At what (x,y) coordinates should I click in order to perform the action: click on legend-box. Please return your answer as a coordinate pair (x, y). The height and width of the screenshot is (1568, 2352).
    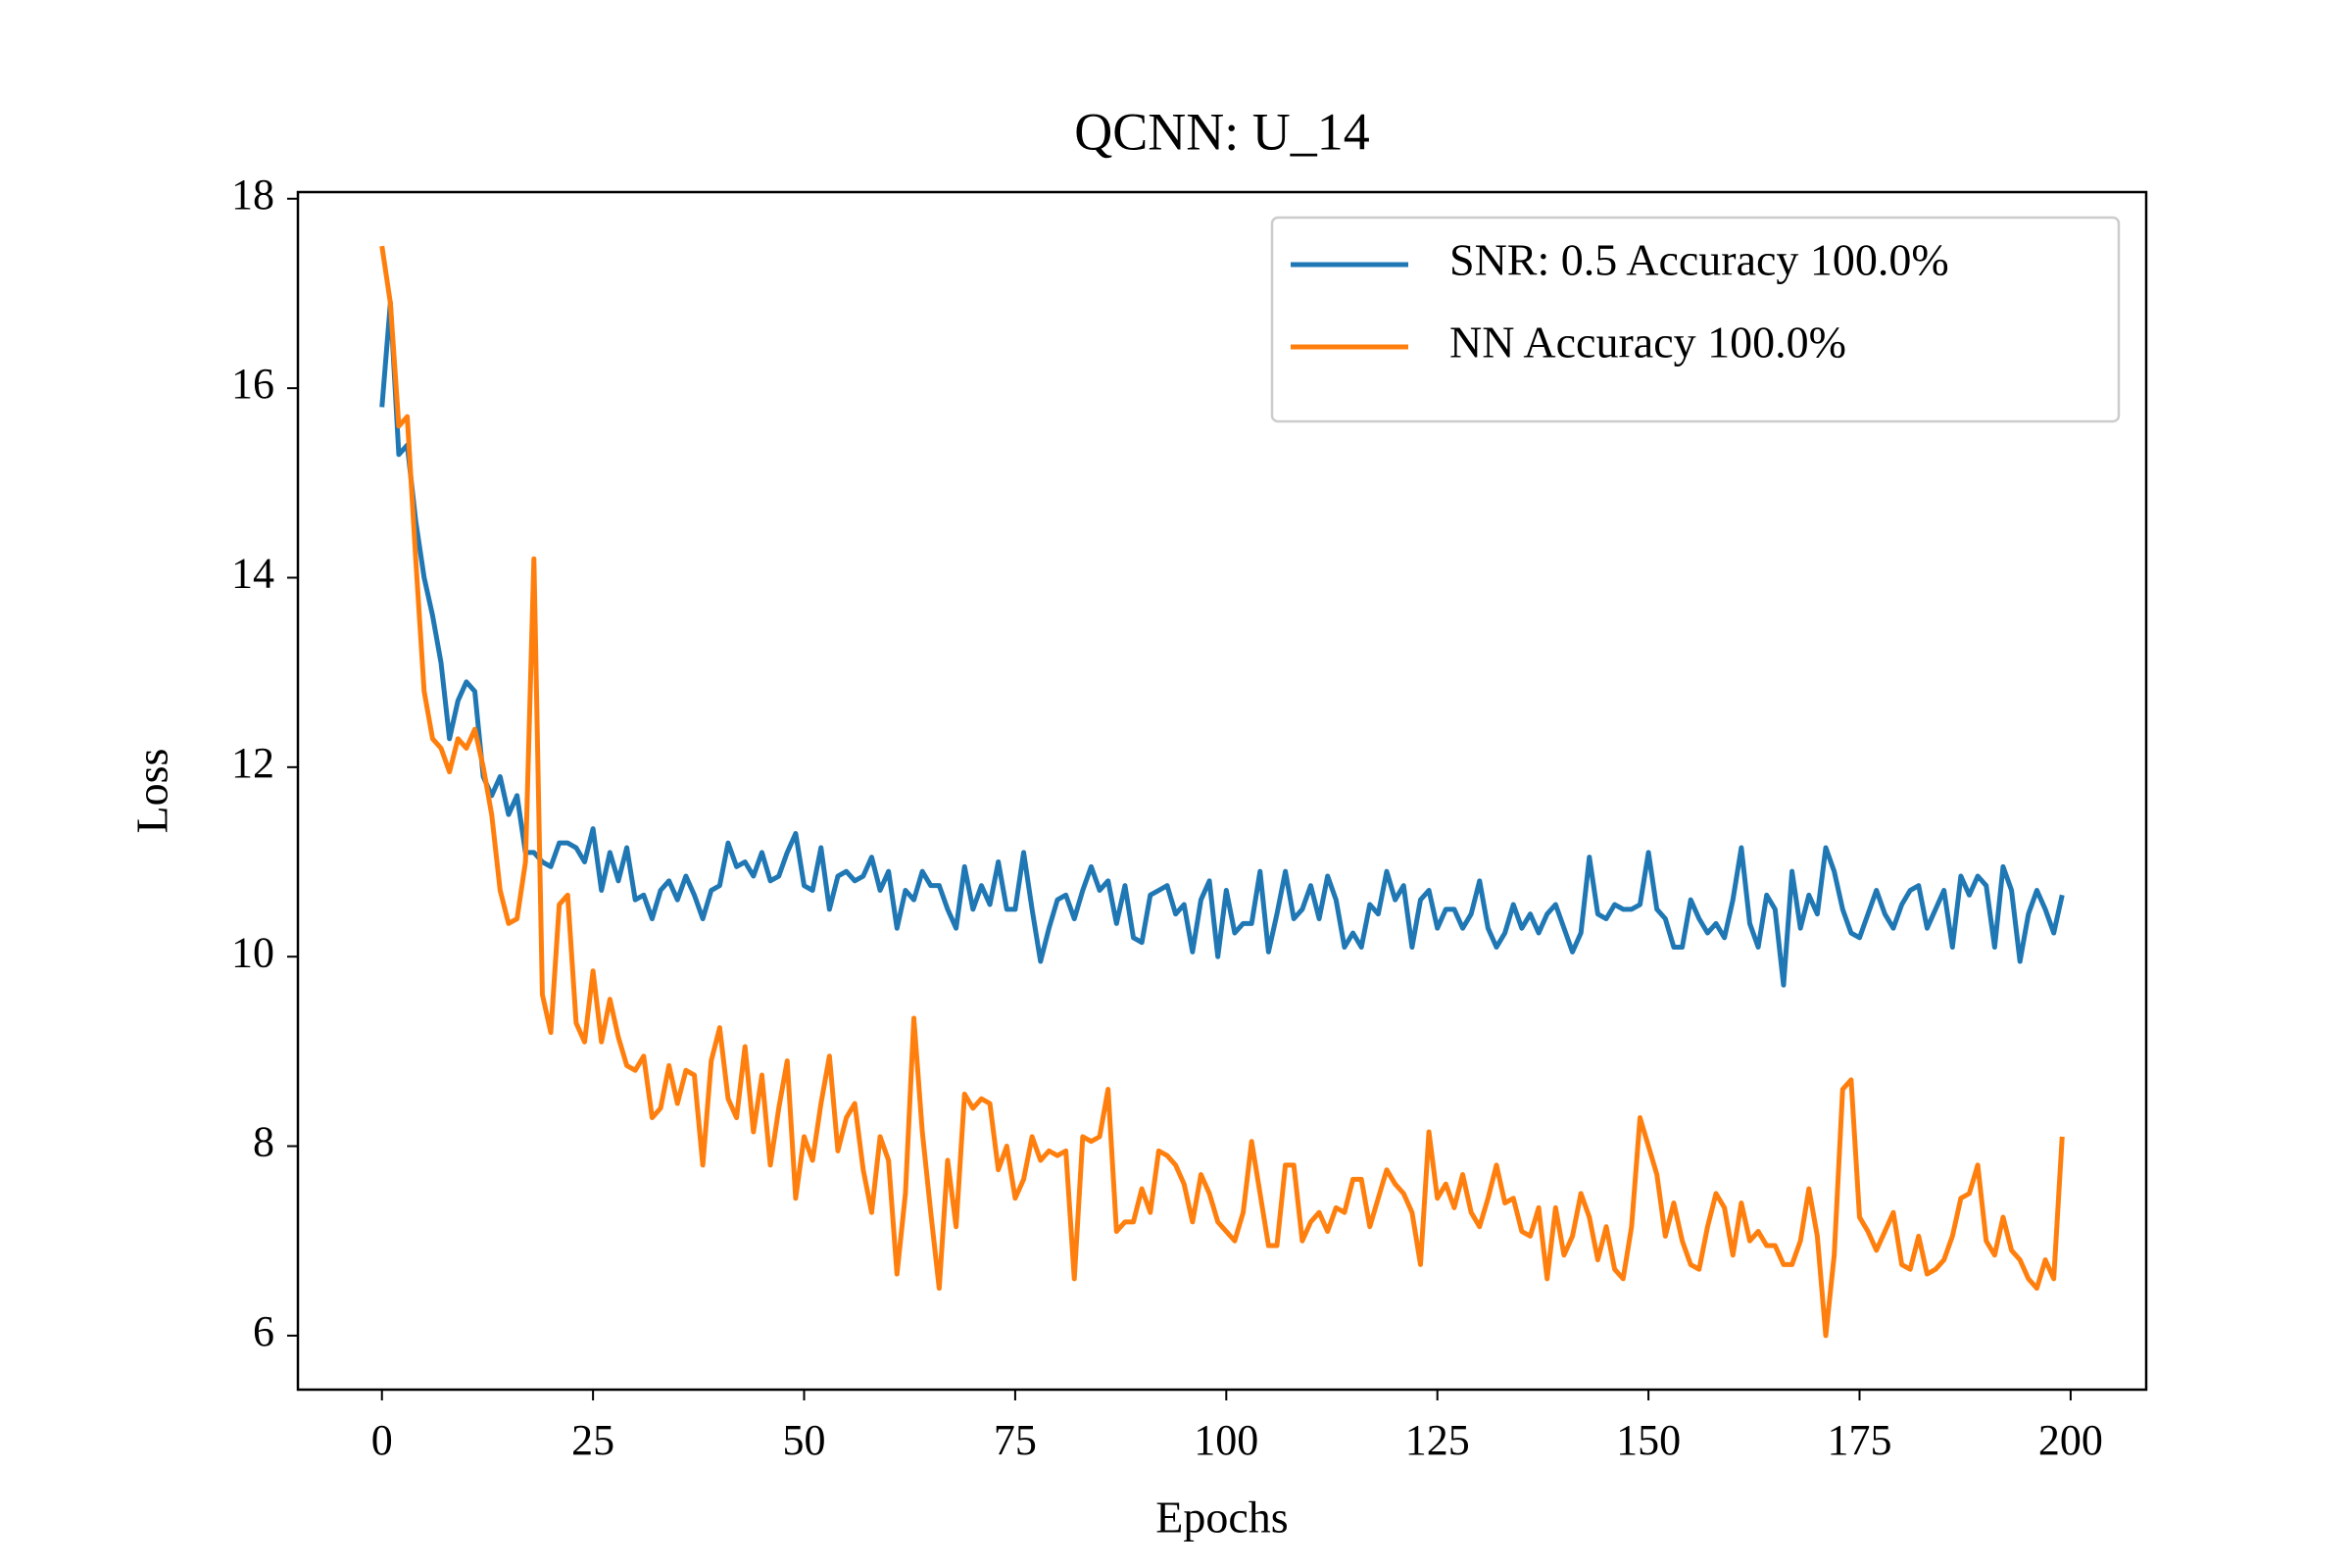
    Looking at the image, I should click on (1695, 319).